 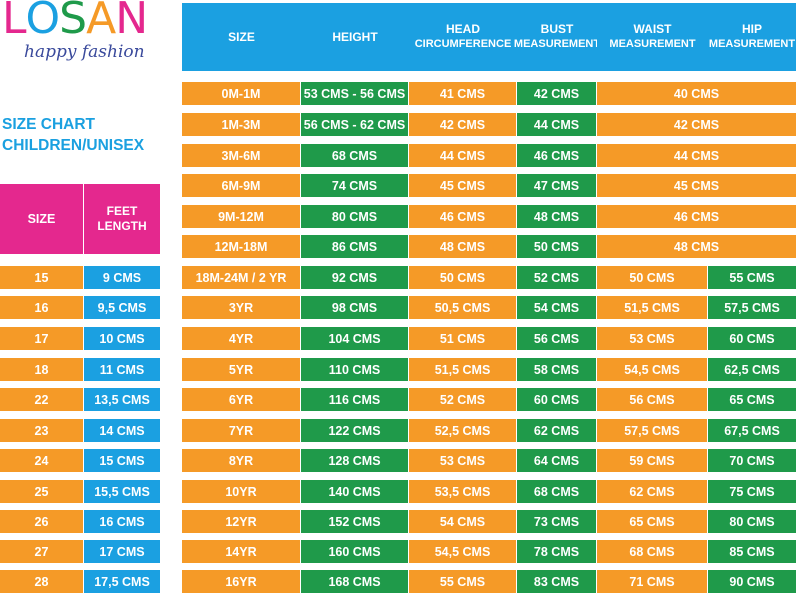 I want to click on table-cell: 23, so click(x=41, y=430).